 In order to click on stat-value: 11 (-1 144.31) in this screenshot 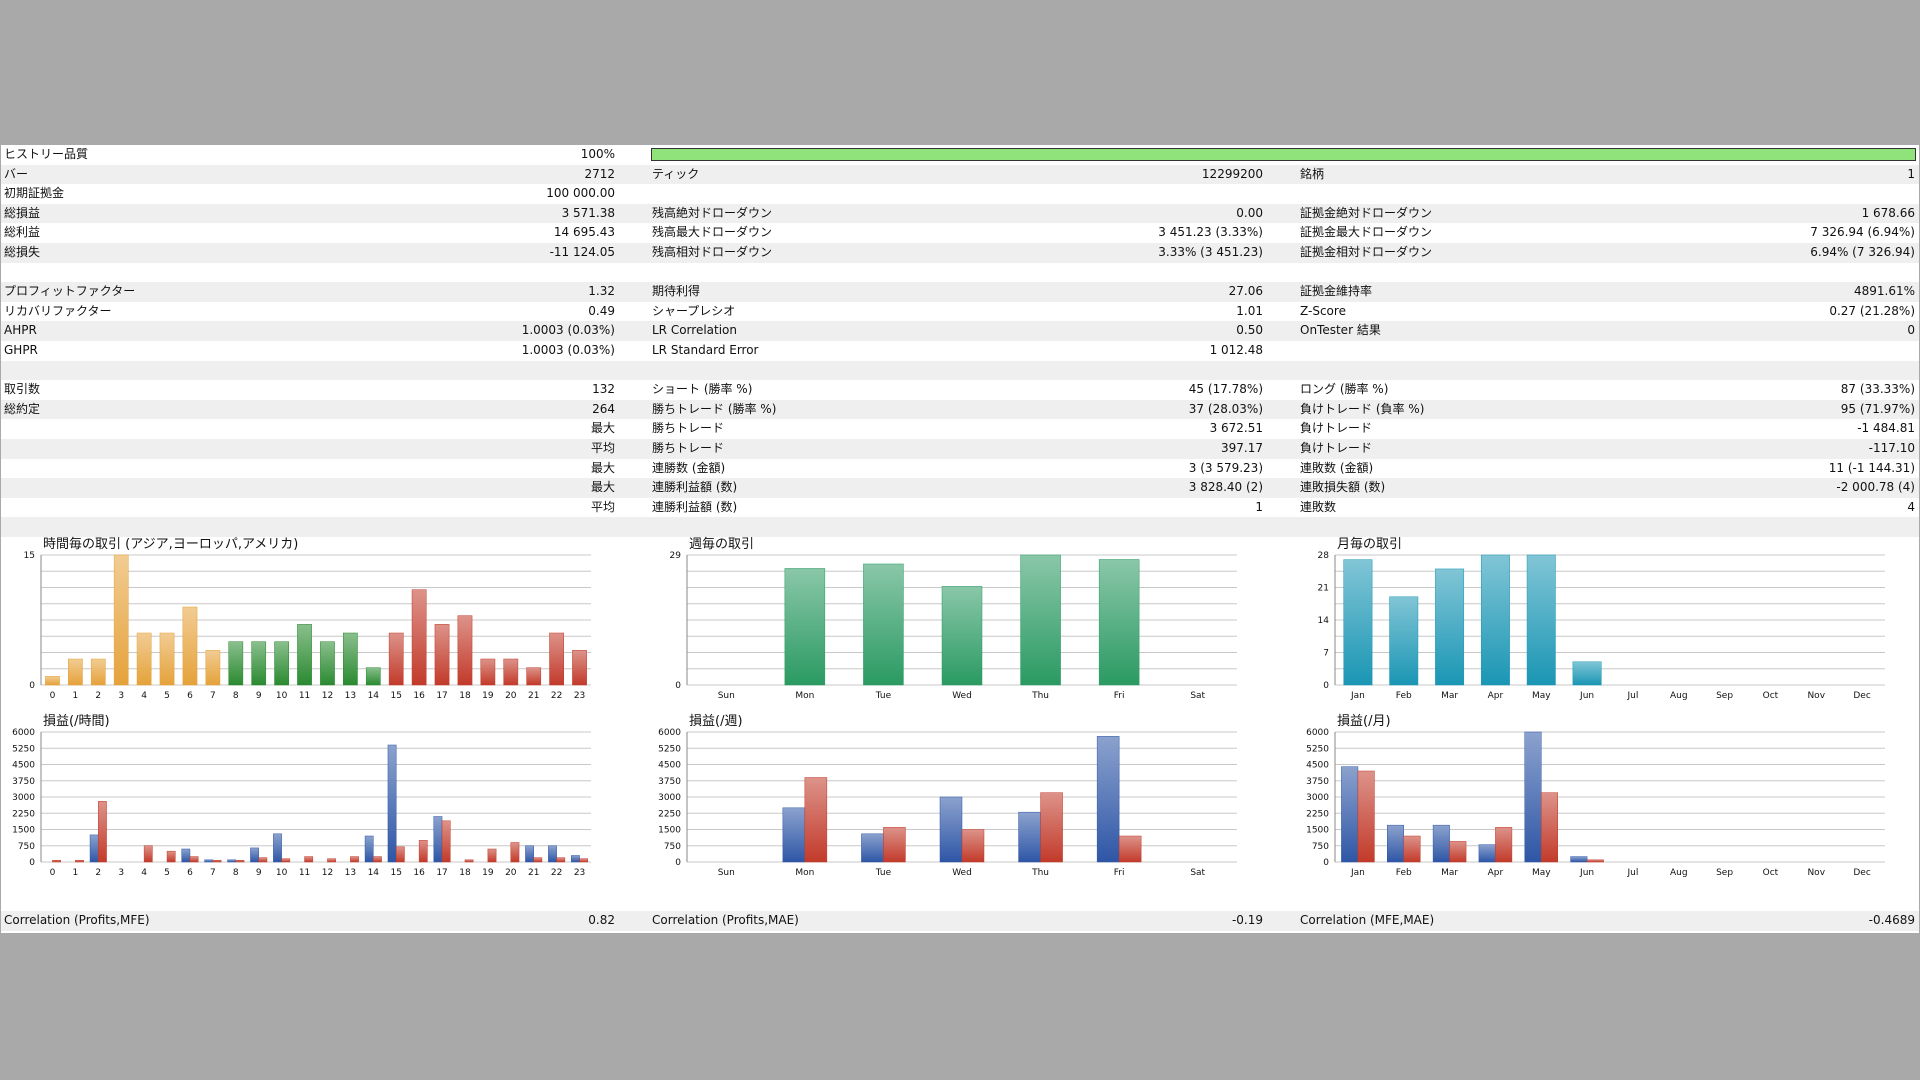, I will do `click(1871, 467)`.